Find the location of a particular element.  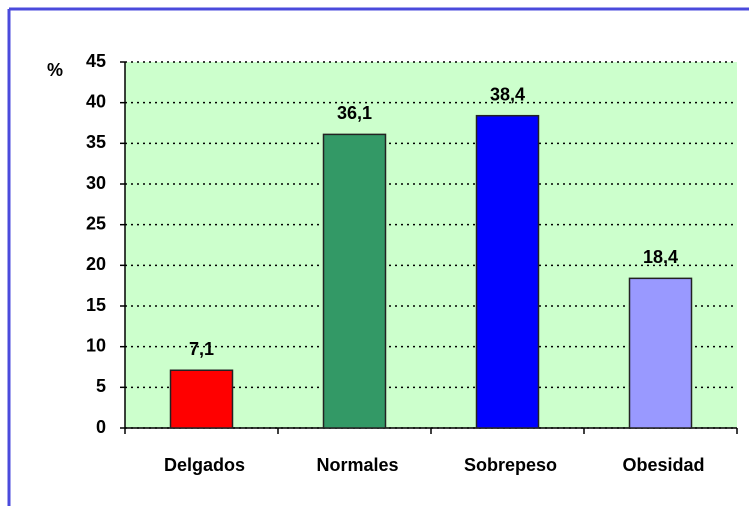

y-tick-label: 45 is located at coordinates (96, 61).